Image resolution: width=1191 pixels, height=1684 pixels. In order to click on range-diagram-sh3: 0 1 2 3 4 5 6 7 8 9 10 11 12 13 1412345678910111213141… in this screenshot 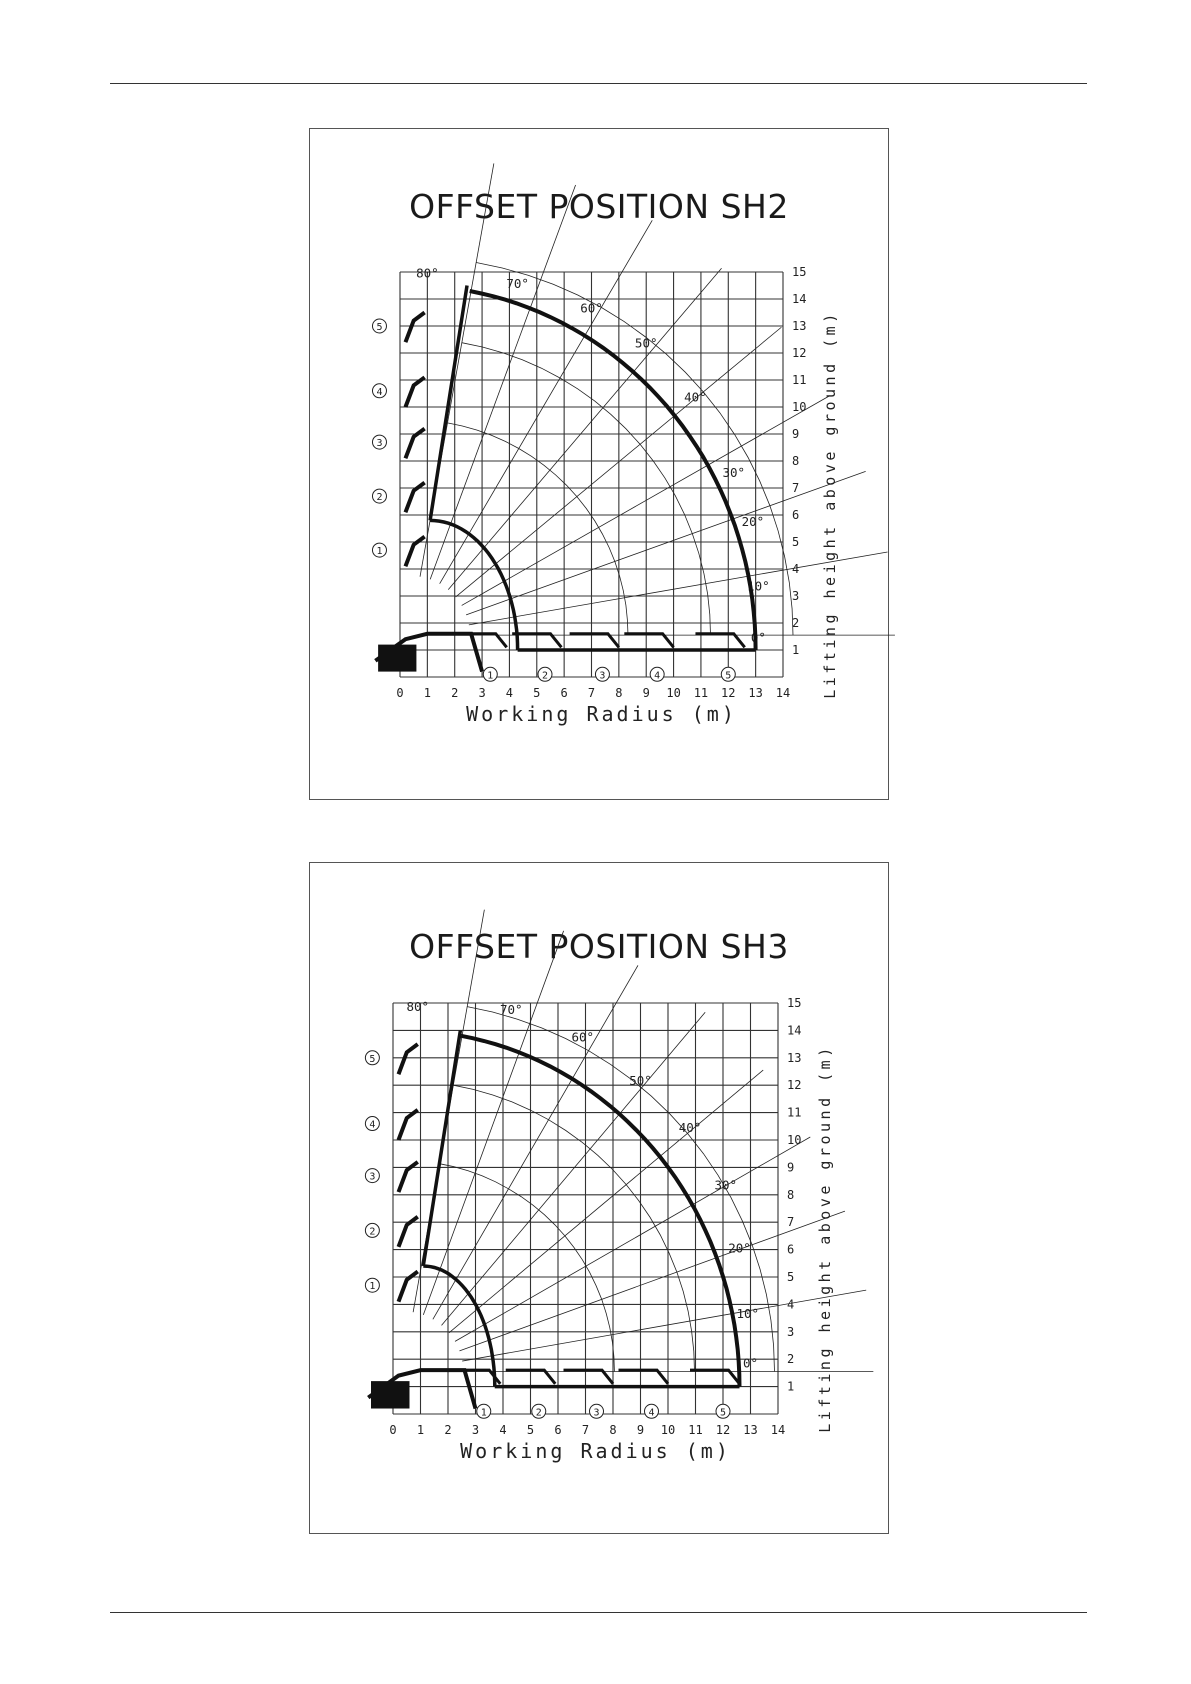, I will do `click(619, 1186)`.